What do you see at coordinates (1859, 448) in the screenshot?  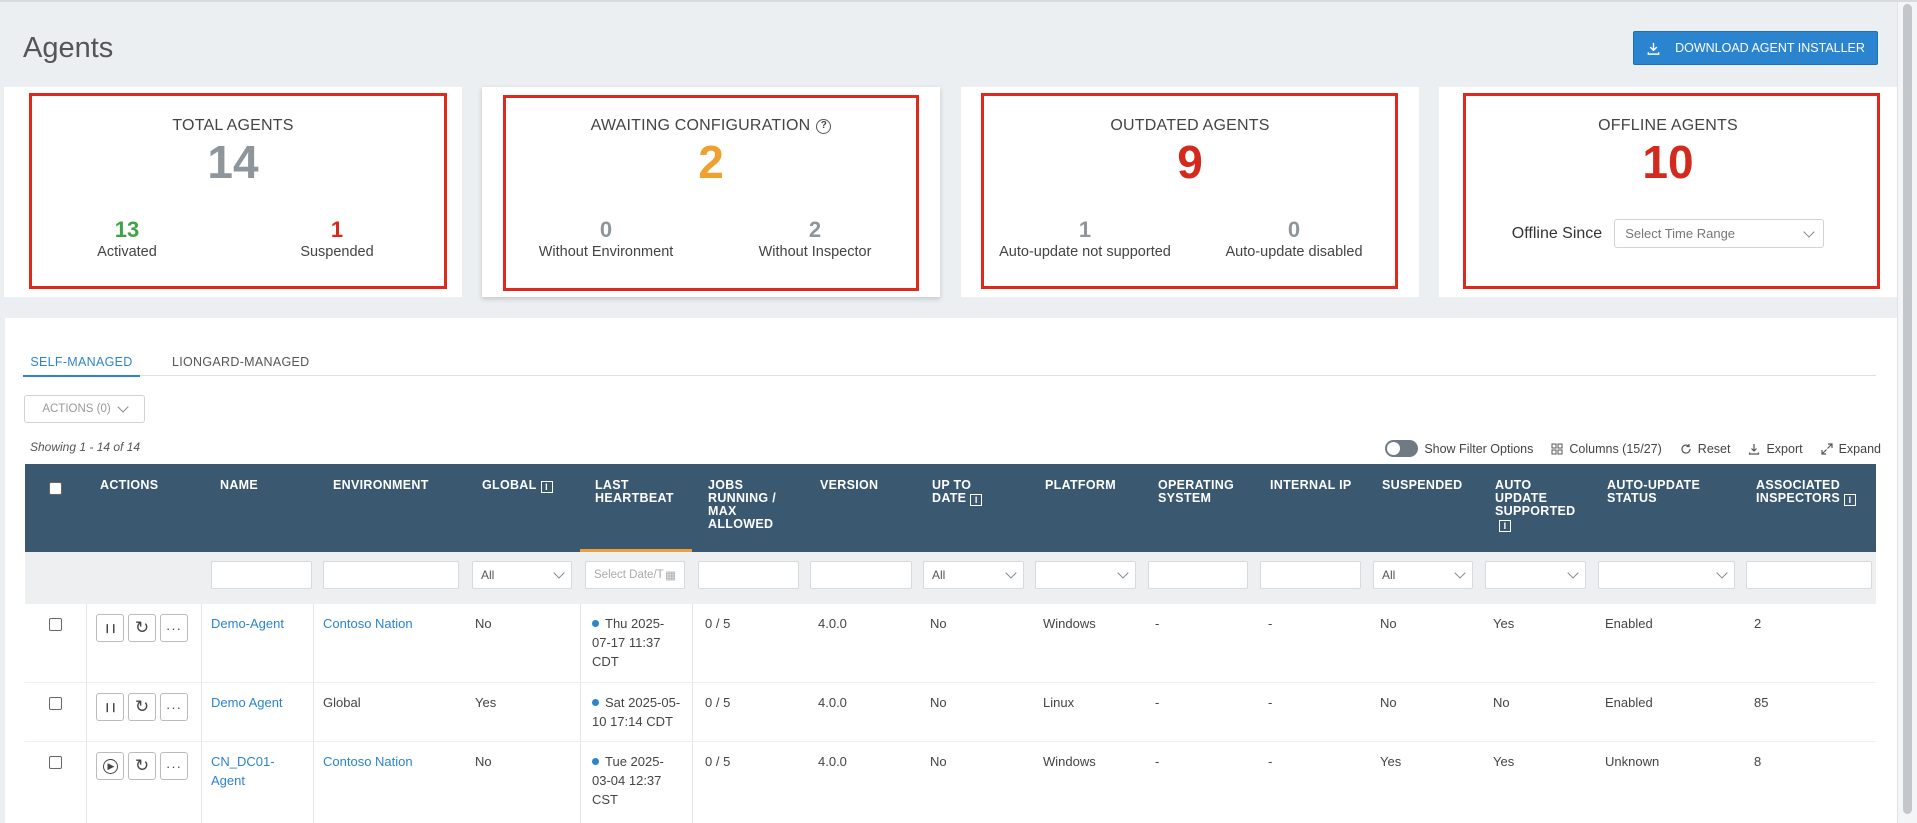 I see `expand-label: Expand` at bounding box center [1859, 448].